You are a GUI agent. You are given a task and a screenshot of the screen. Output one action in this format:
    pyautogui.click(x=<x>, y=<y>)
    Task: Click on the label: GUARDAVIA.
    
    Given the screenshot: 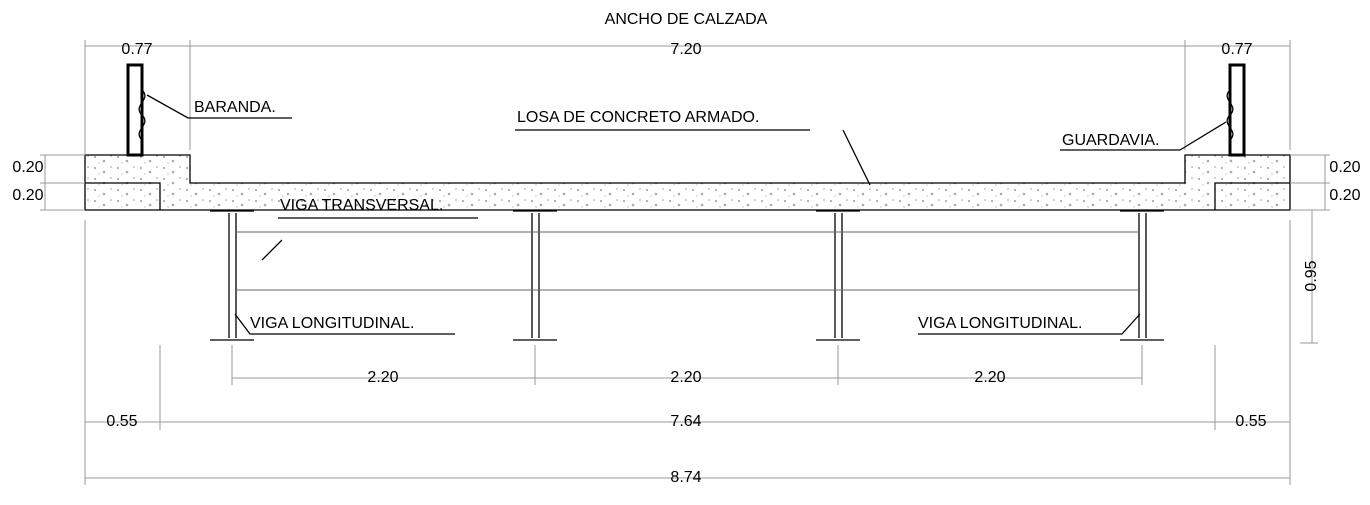 What is the action you would take?
    pyautogui.click(x=1111, y=140)
    